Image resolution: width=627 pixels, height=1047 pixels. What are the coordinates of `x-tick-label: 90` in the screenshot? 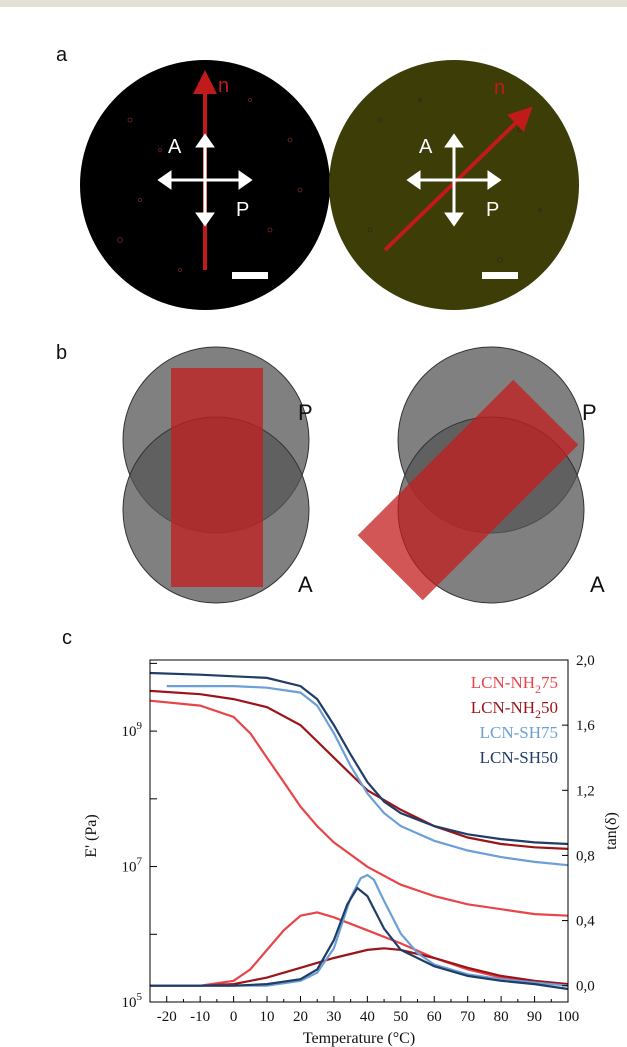 It's located at (534, 1017).